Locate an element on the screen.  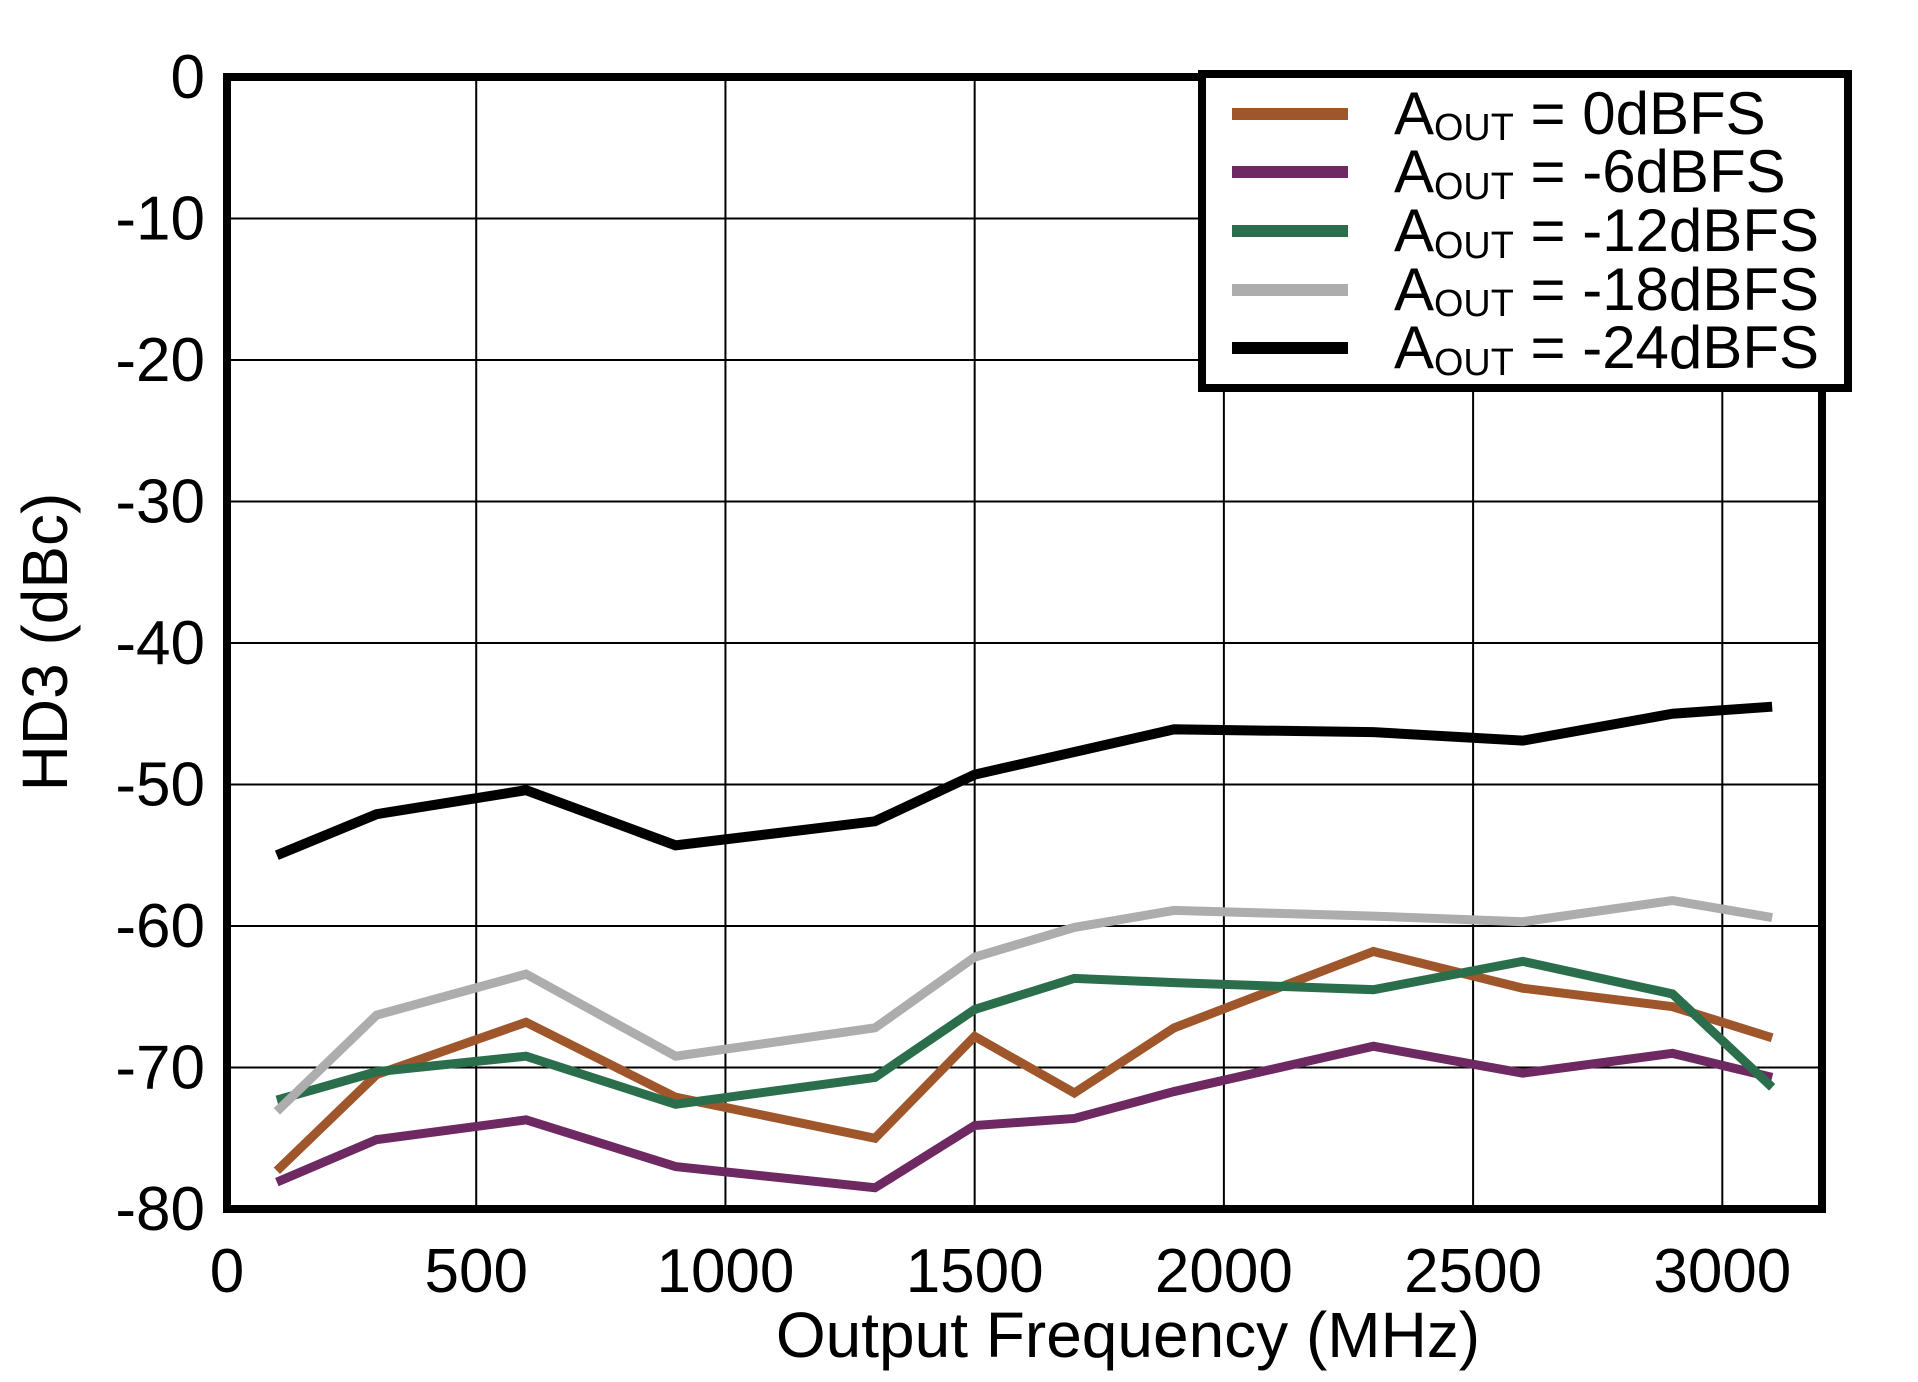
series-line-aout-24dbfs is located at coordinates (1023, 780).